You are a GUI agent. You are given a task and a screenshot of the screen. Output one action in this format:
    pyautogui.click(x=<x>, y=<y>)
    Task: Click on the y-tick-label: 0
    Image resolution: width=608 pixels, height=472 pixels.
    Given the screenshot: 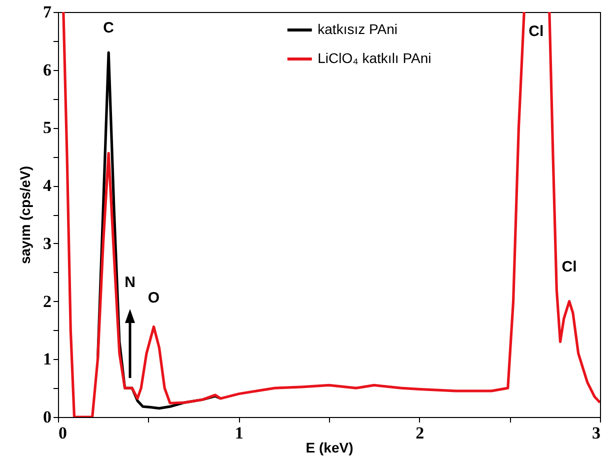 What is the action you would take?
    pyautogui.click(x=47, y=417)
    